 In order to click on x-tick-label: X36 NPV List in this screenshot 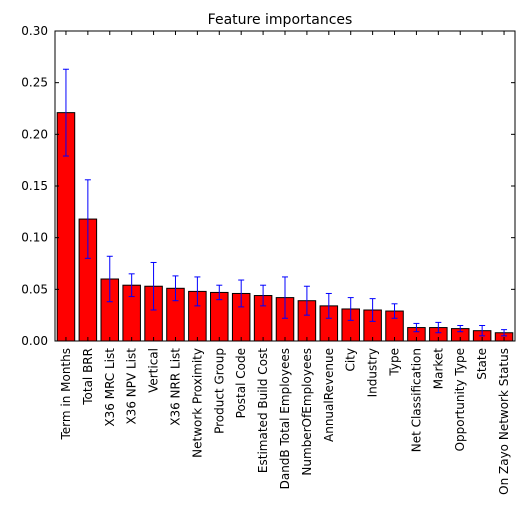, I will do `click(132, 386)`.